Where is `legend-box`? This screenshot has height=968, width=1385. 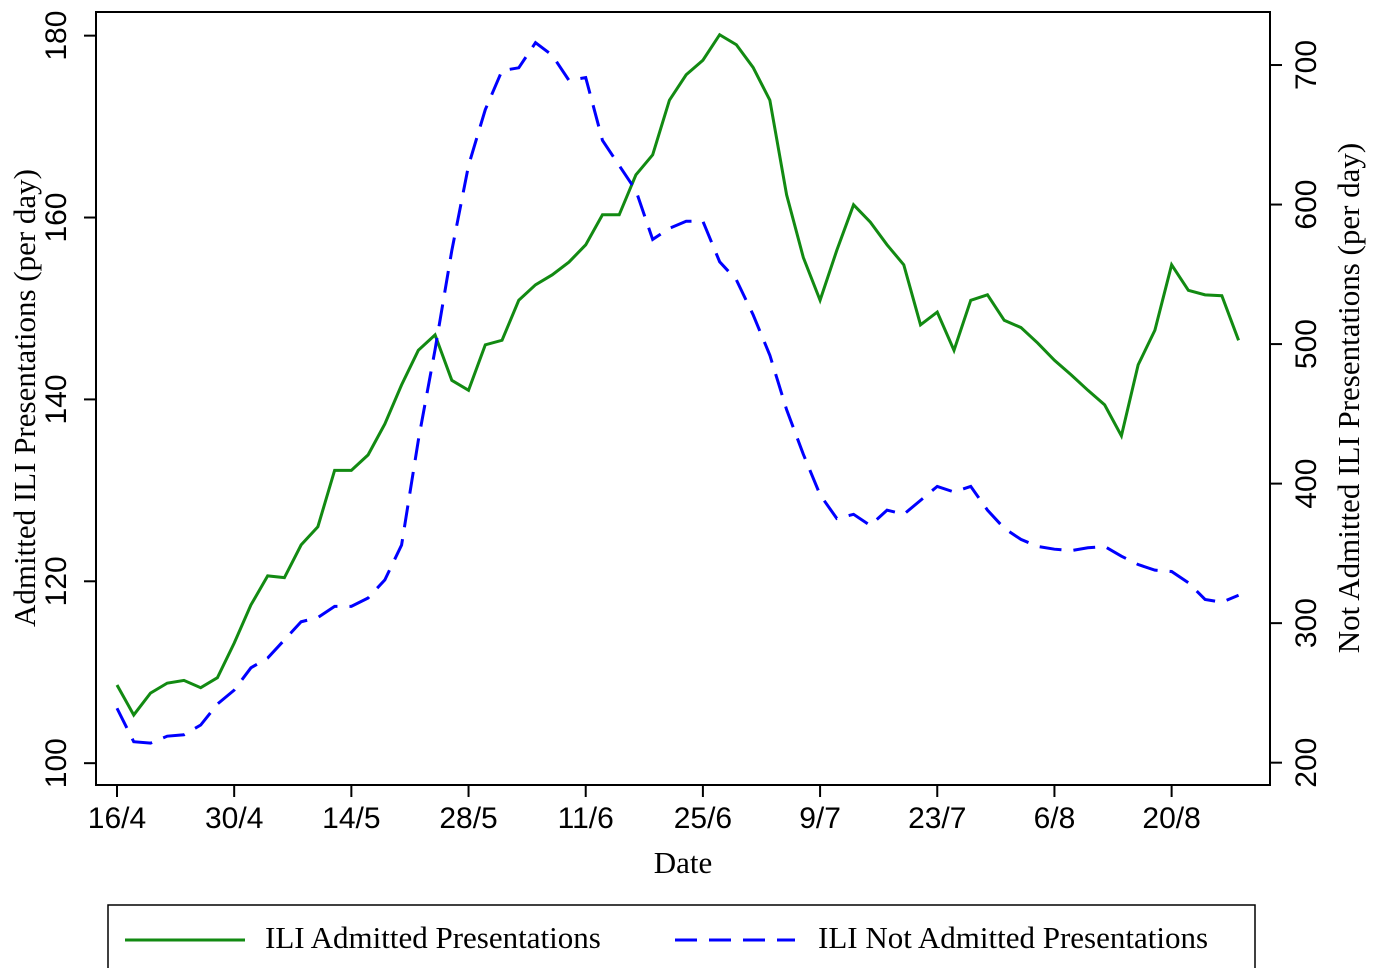 legend-box is located at coordinates (681, 936).